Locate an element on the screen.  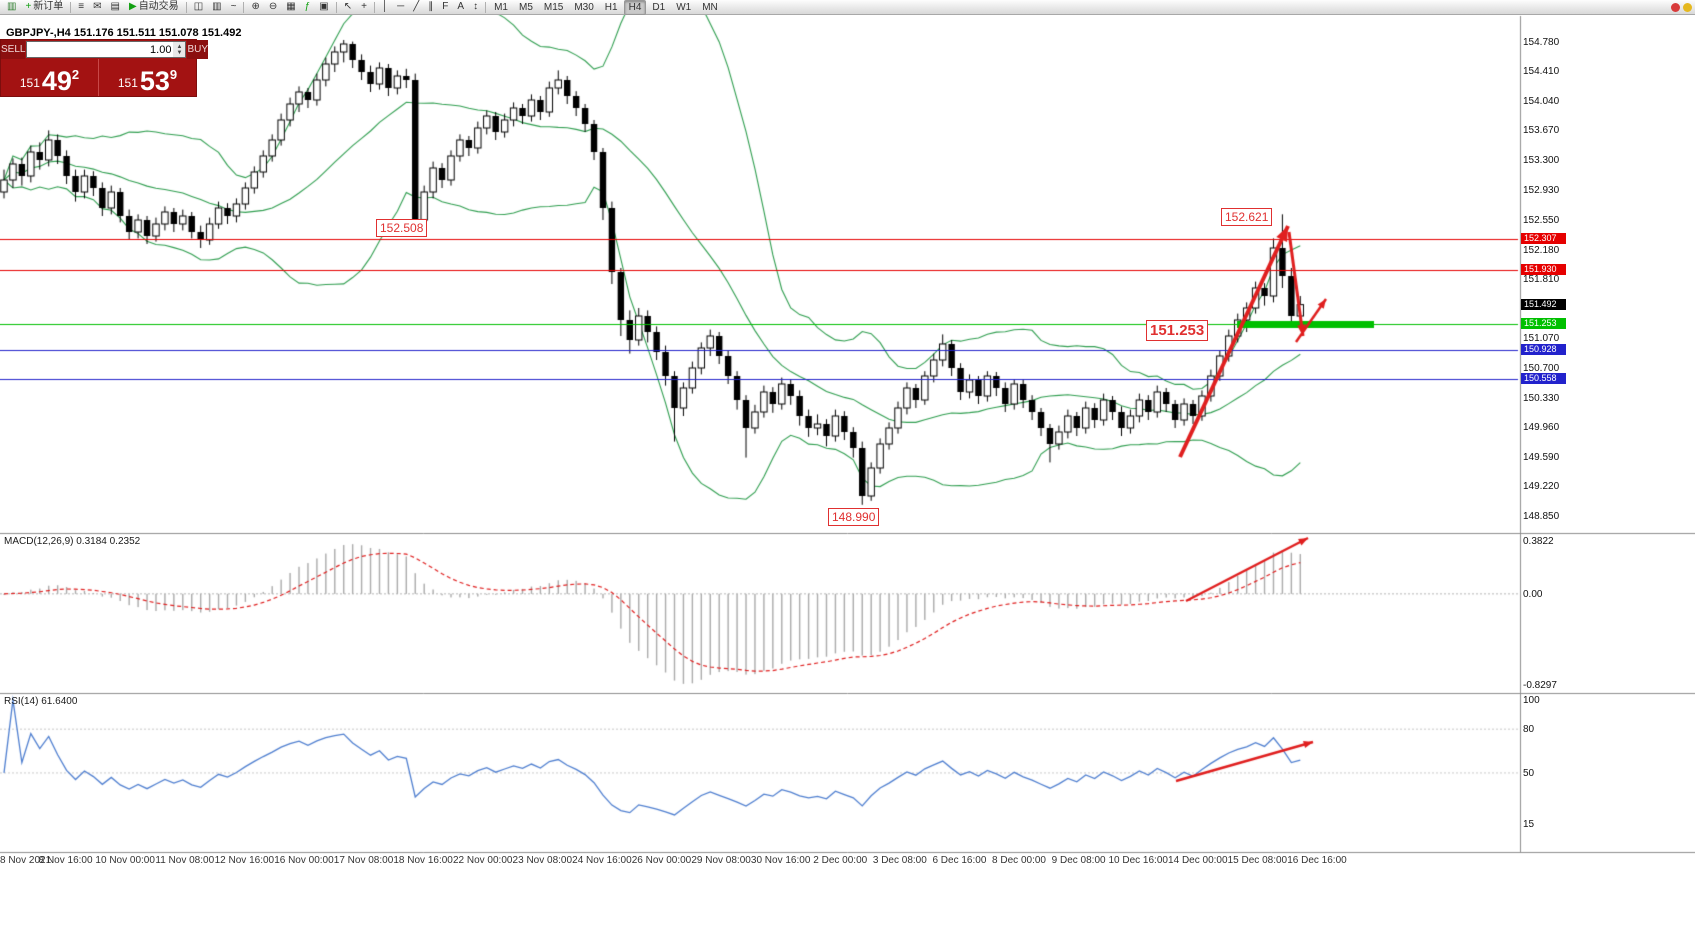
new-order-button: + 新订单 is located at coordinates (44, 7).